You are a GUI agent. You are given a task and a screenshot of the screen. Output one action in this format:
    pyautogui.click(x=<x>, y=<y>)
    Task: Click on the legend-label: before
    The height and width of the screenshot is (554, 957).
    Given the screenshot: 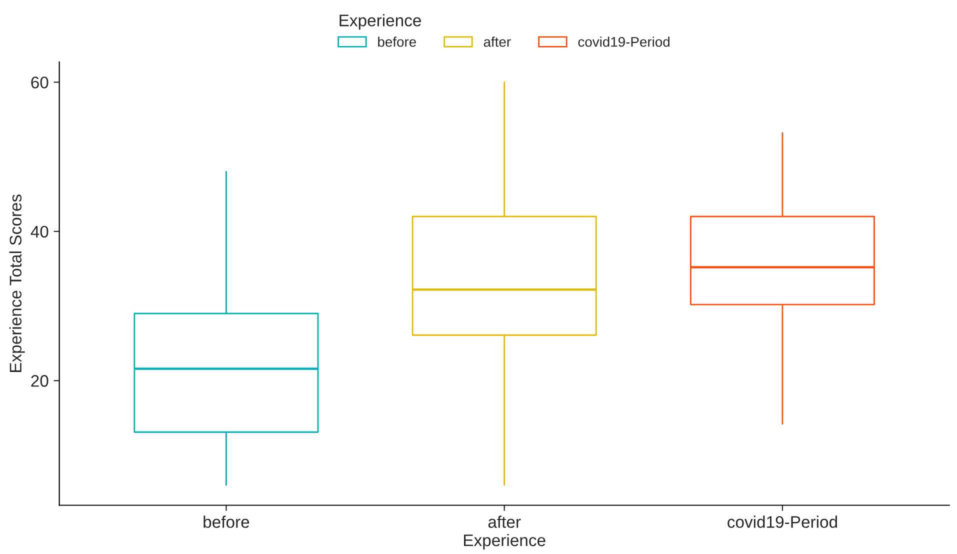 What is the action you would take?
    pyautogui.click(x=397, y=41)
    